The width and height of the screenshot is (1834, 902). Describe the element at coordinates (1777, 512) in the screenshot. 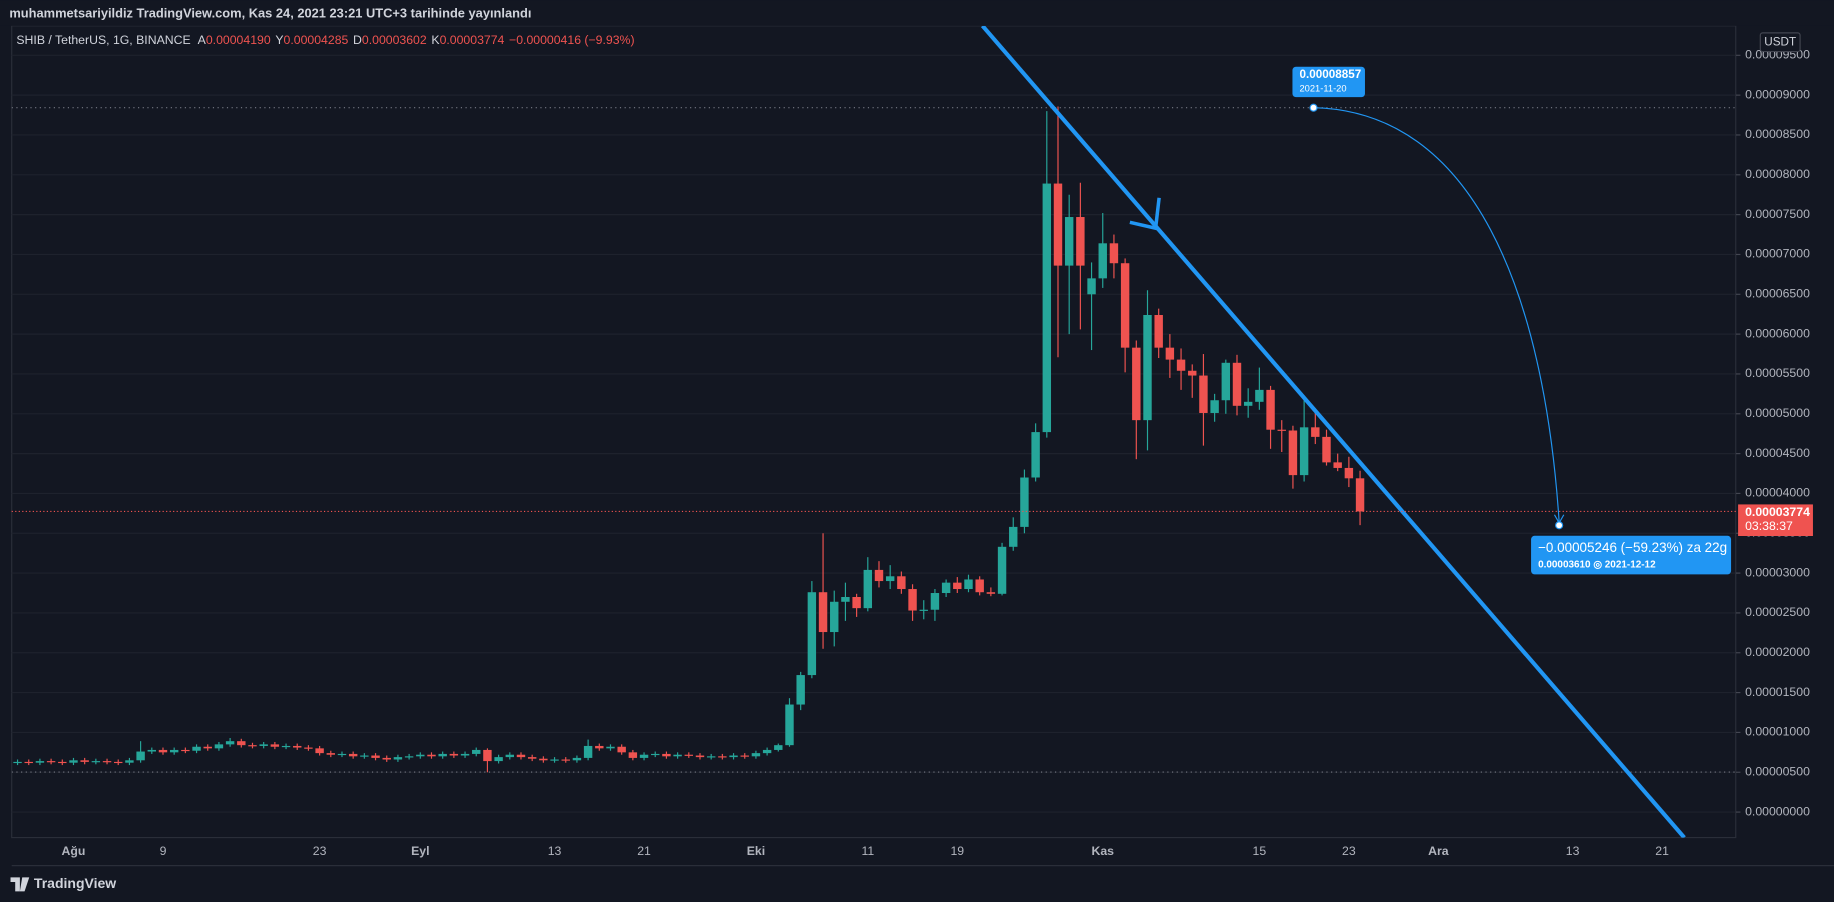

I see `last-price-label: 0.00003774` at that location.